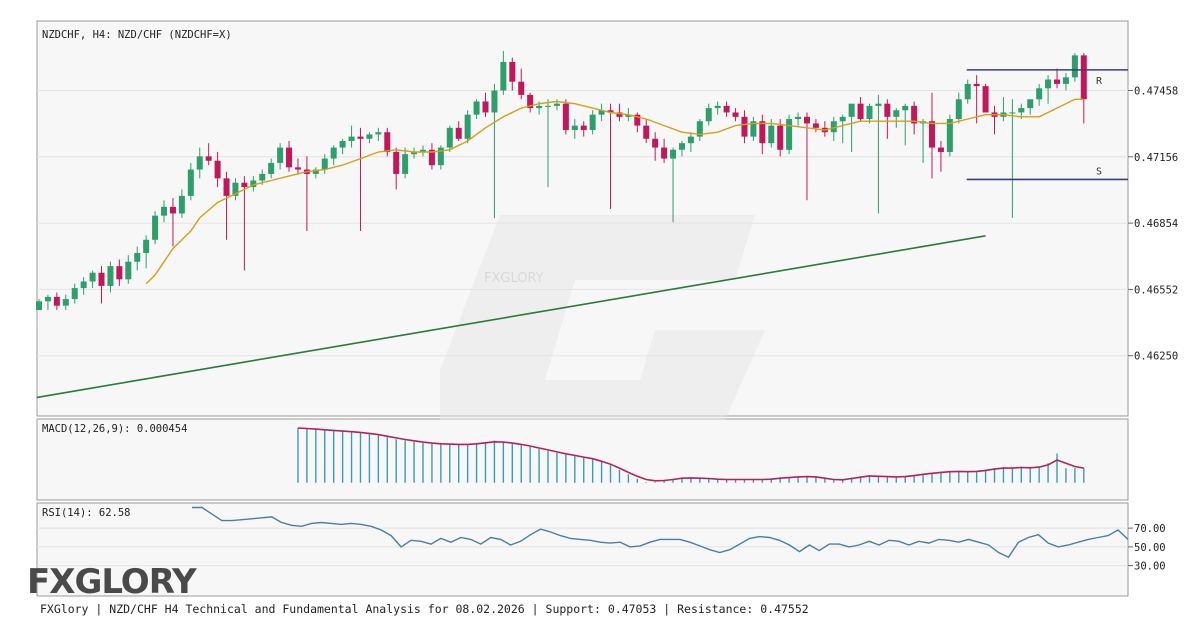 Image resolution: width=1200 pixels, height=630 pixels. I want to click on price-chart-title: NZDCHF, H4: NZD/CHF (NZDCHF=X), so click(137, 35).